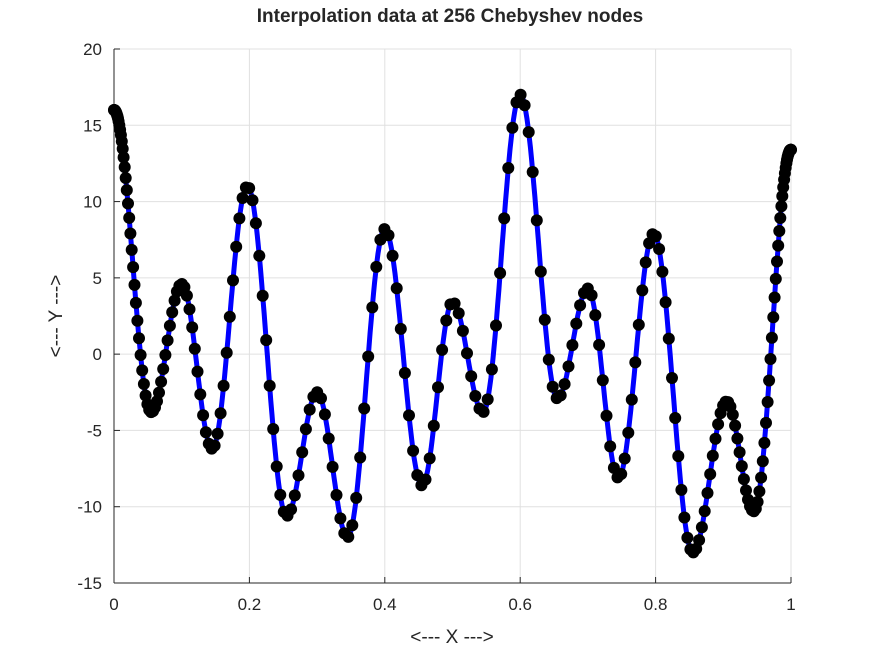 This screenshot has height=660, width=873. What do you see at coordinates (92, 202) in the screenshot?
I see `y-tick-label: 10` at bounding box center [92, 202].